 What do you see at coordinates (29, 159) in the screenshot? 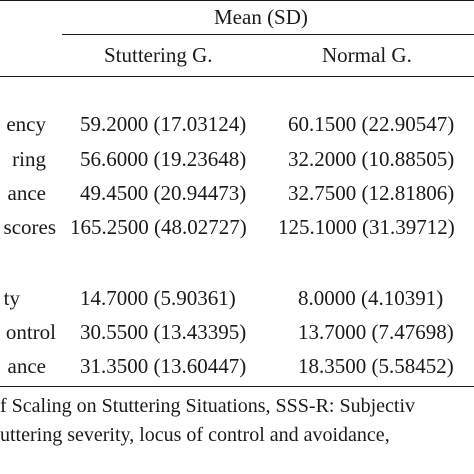
I see `row-label: ring` at bounding box center [29, 159].